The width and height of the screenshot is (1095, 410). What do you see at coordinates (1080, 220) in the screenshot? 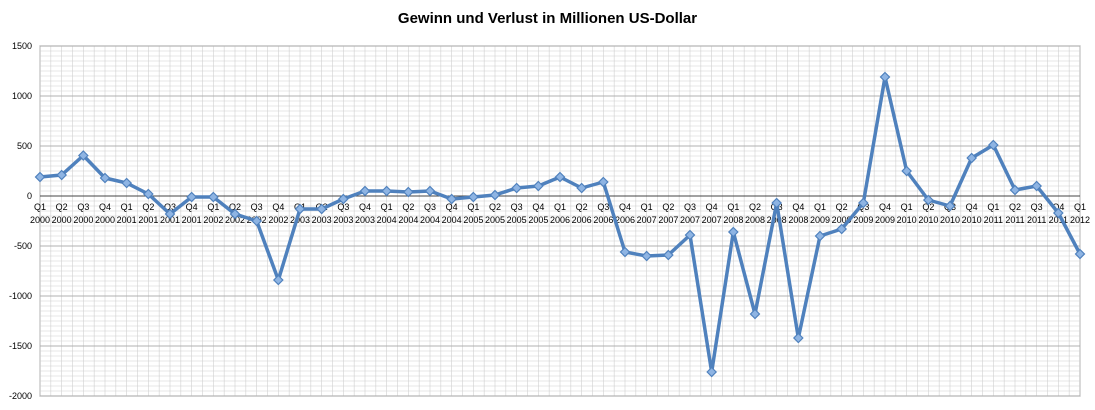
I see `x-tick-label-year: 2012` at bounding box center [1080, 220].